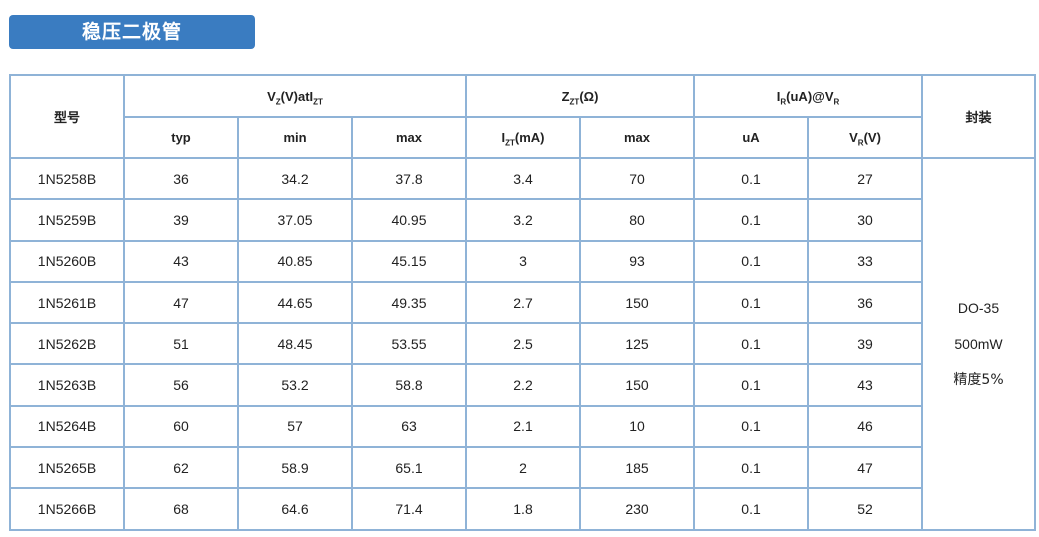 Image resolution: width=1039 pixels, height=537 pixels. I want to click on table-row: 1N5259B 39 37.05 40.95 3.2 80 0.1 30, so click(522, 220).